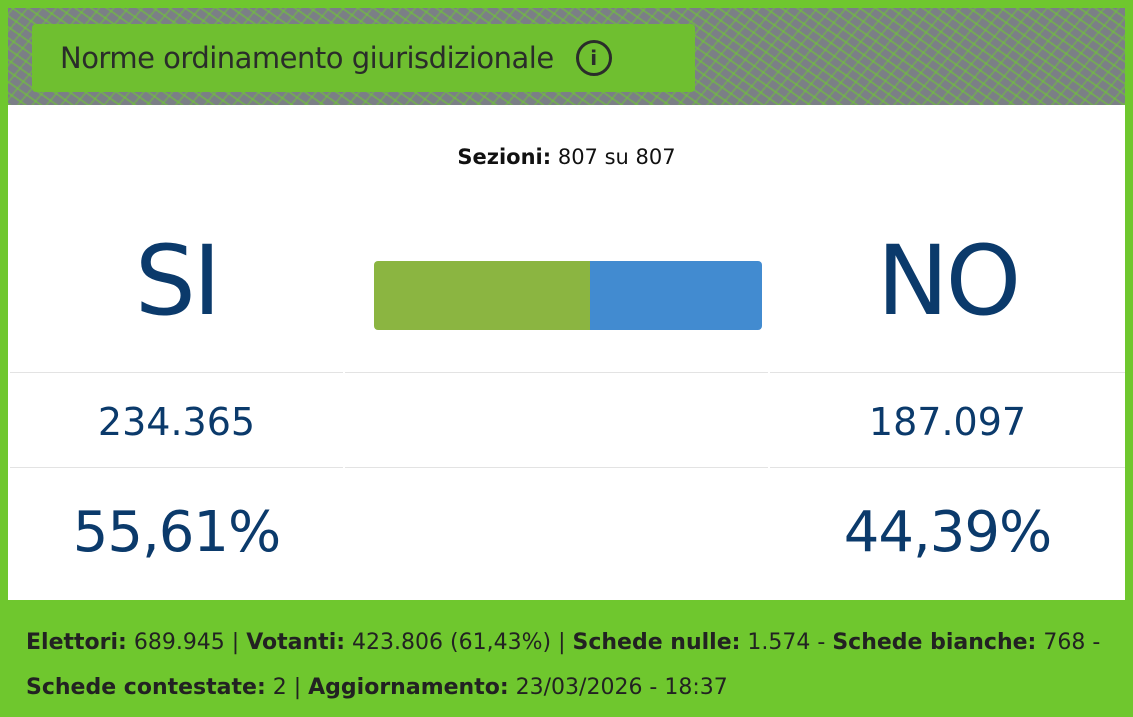 This screenshot has width=1133, height=717. Describe the element at coordinates (452, 642) in the screenshot. I see `votanti-value: 423.806 (61,43%)` at that location.